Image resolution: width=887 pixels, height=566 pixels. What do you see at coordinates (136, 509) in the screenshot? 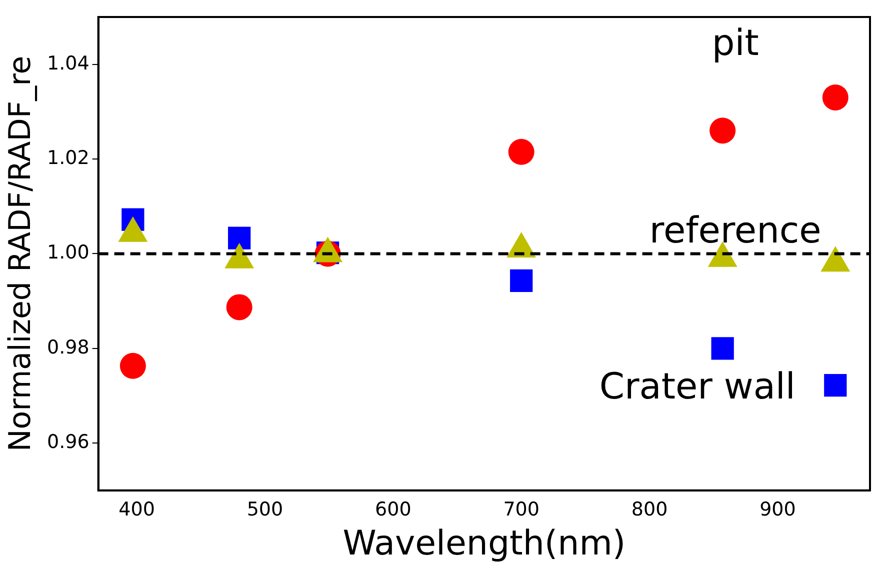
I see `x-tick-label: 400` at bounding box center [136, 509].